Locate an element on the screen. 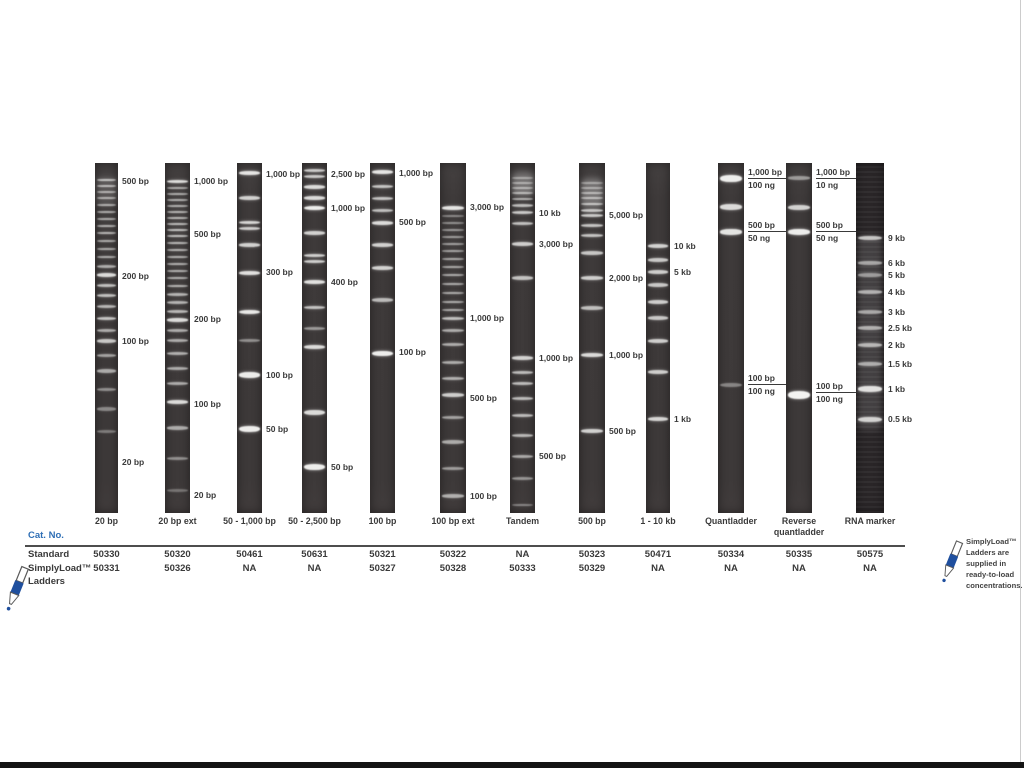 The width and height of the screenshot is (1024, 768). band-size-label: 20 bp is located at coordinates (205, 494).